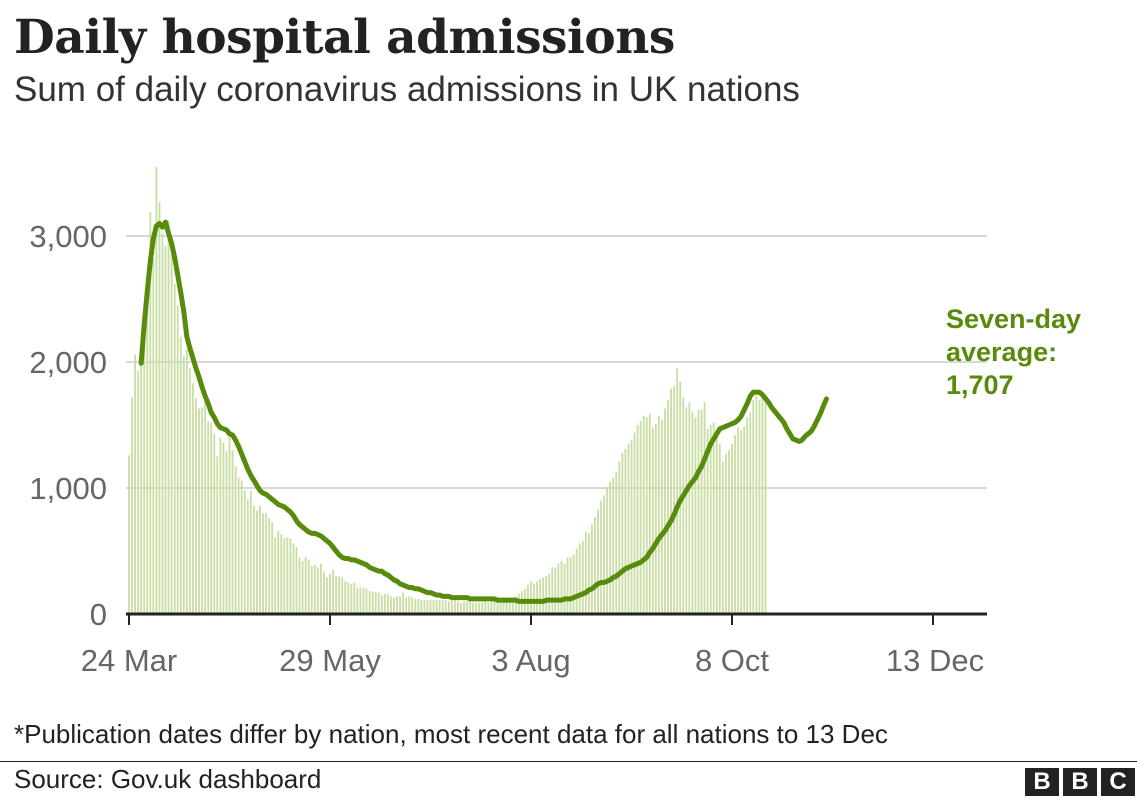  I want to click on seven-day-average-annotation: Seven-day average: 1,707, so click(1017, 352).